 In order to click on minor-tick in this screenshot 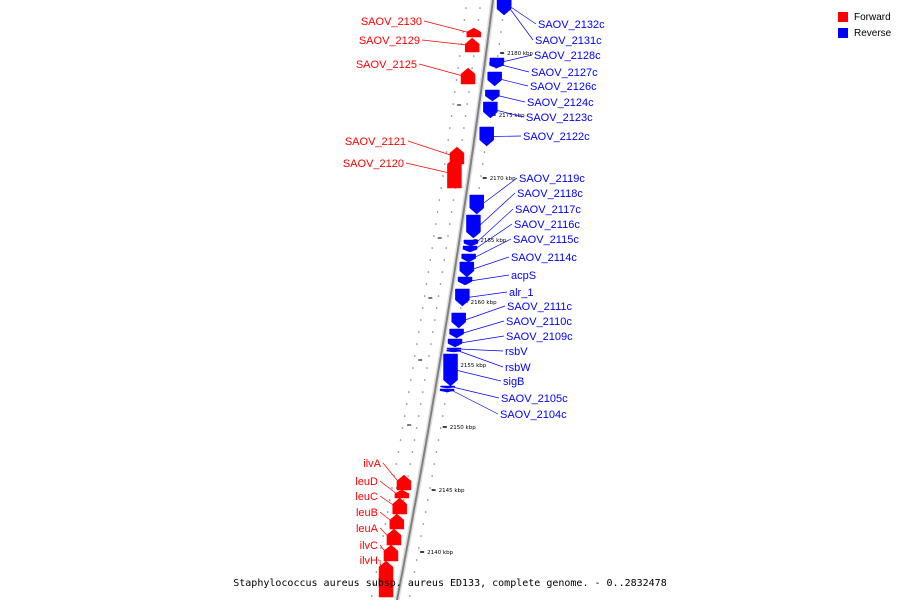, I will do `click(430, 298)`.